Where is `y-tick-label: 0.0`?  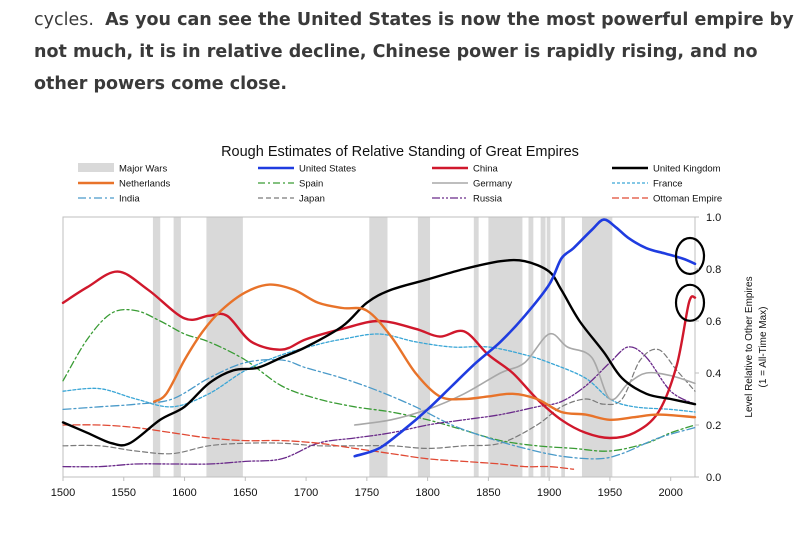
y-tick-label: 0.0 is located at coordinates (713, 478).